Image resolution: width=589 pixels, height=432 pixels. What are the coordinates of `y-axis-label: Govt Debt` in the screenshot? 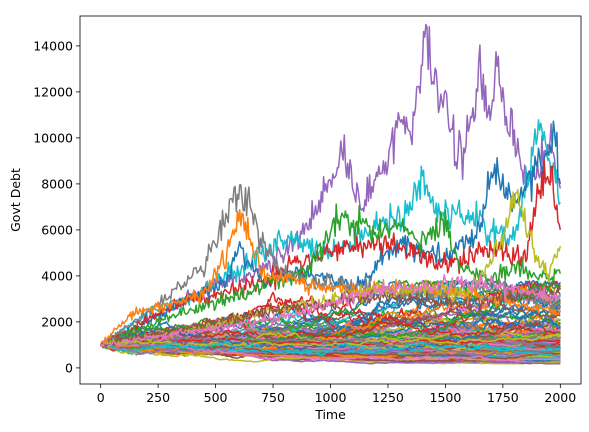 It's located at (15, 200).